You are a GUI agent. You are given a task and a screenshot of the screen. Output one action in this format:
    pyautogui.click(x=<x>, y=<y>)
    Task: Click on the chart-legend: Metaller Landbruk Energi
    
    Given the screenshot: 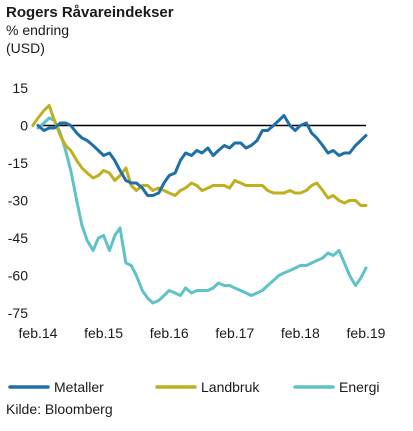 What is the action you would take?
    pyautogui.click(x=193, y=387)
    